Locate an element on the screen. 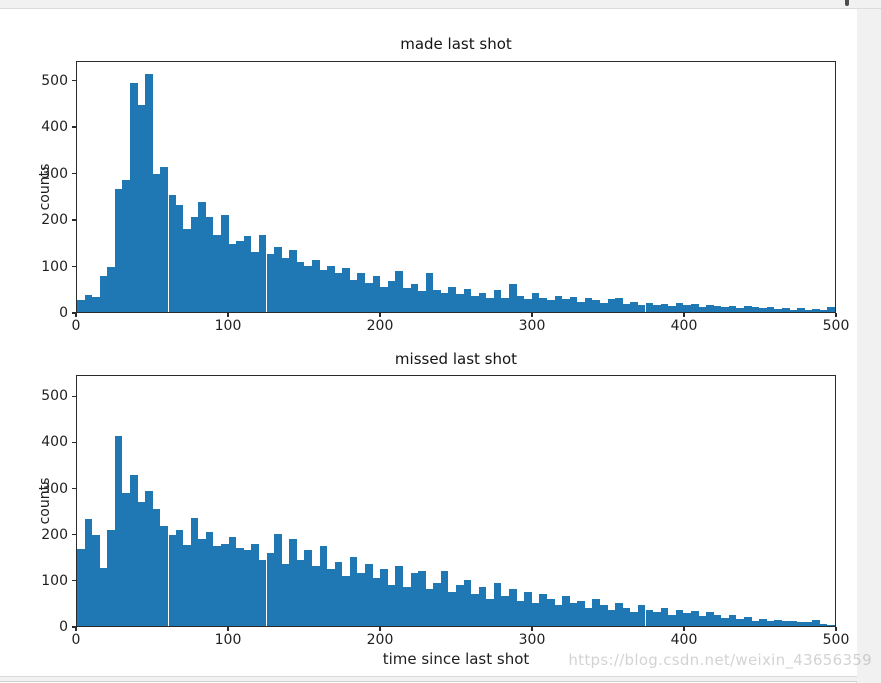  vertical-scrollbar-track is located at coordinates (868, 346).